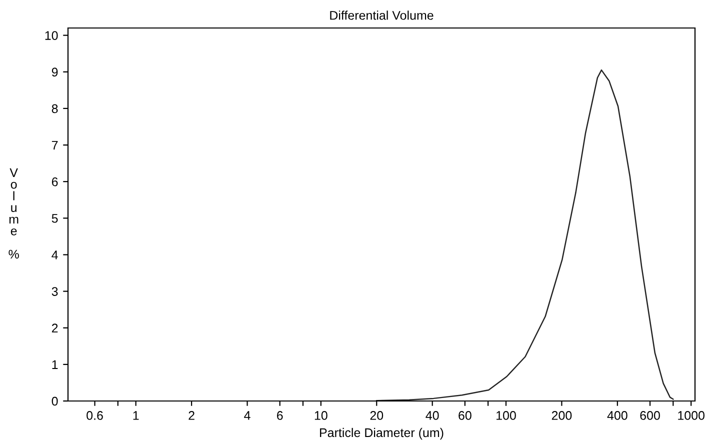 This screenshot has height=444, width=718. Describe the element at coordinates (562, 415) in the screenshot. I see `x-tick-label: 200` at that location.